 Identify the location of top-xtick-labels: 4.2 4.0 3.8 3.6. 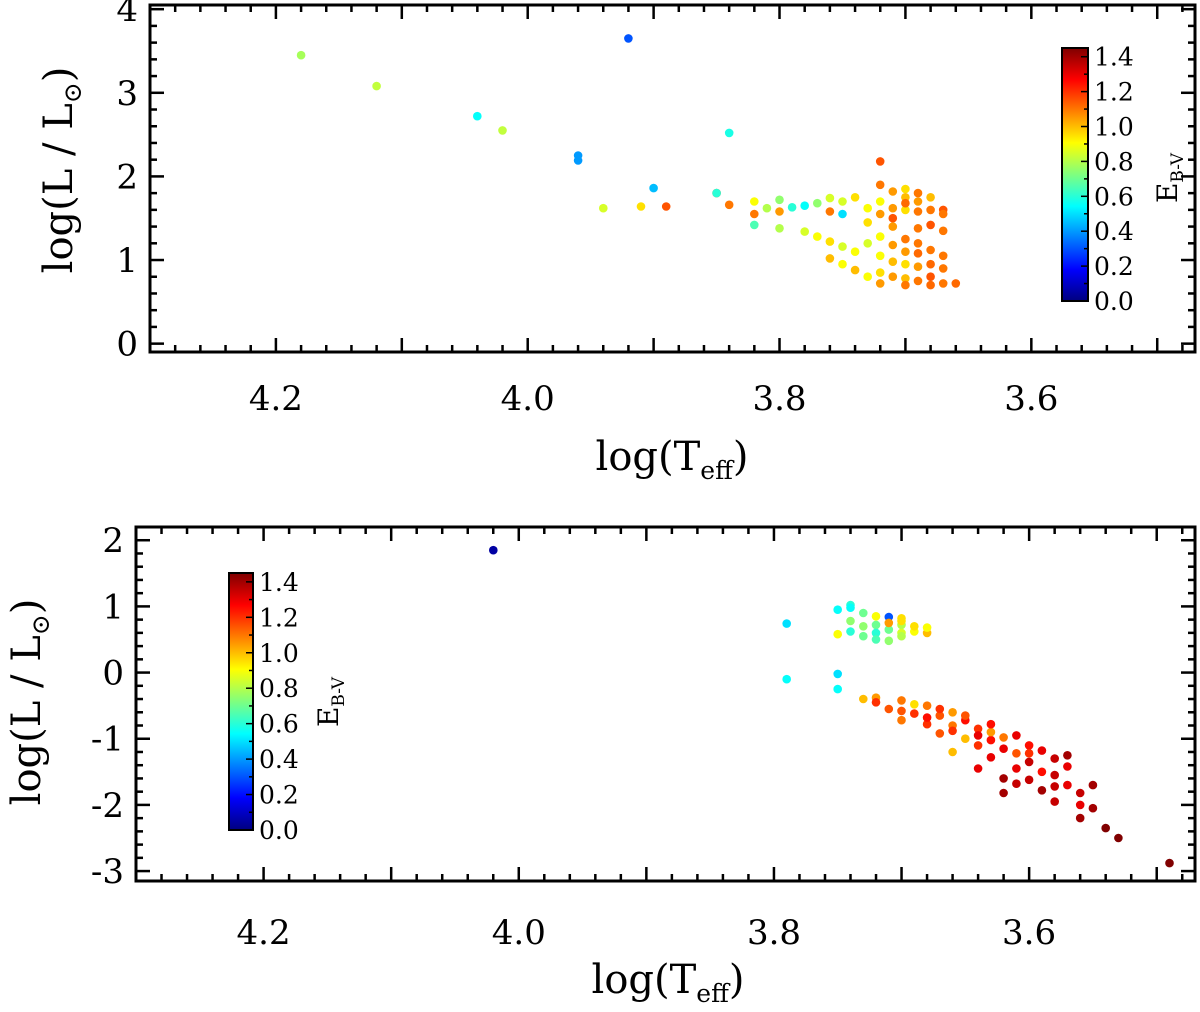
(653, 399).